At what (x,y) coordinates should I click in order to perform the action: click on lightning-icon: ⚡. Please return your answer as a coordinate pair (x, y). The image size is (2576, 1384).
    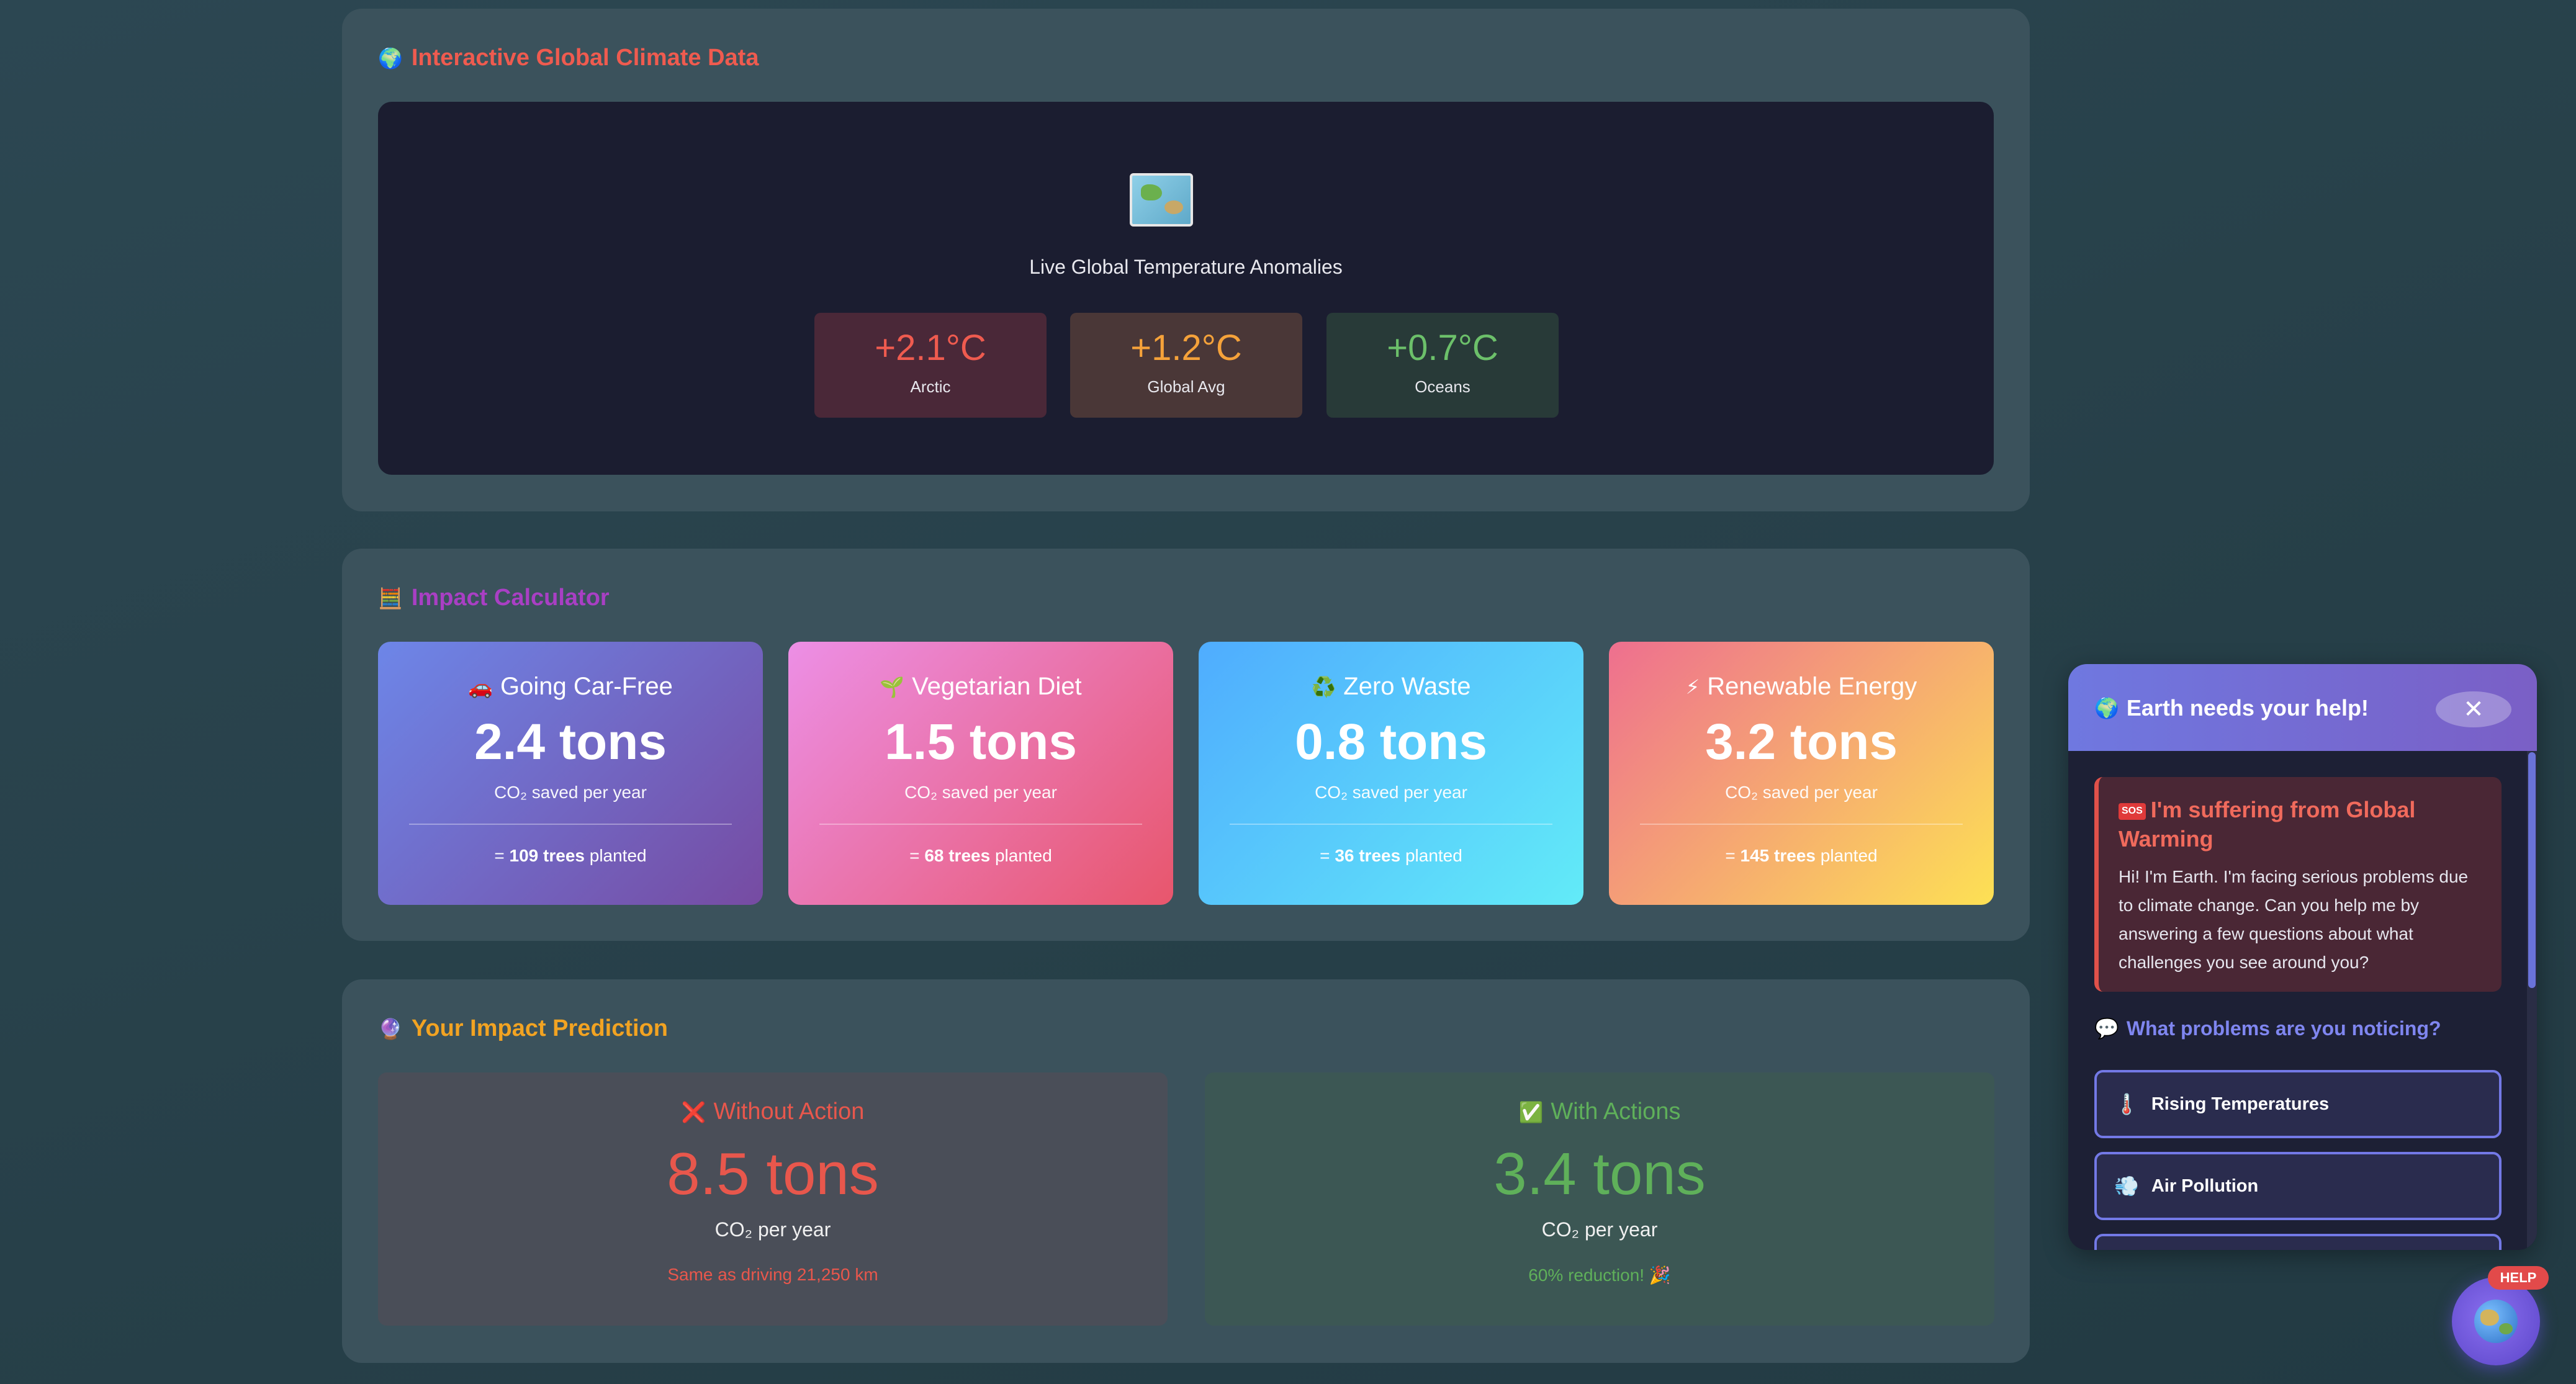
    Looking at the image, I should click on (1692, 687).